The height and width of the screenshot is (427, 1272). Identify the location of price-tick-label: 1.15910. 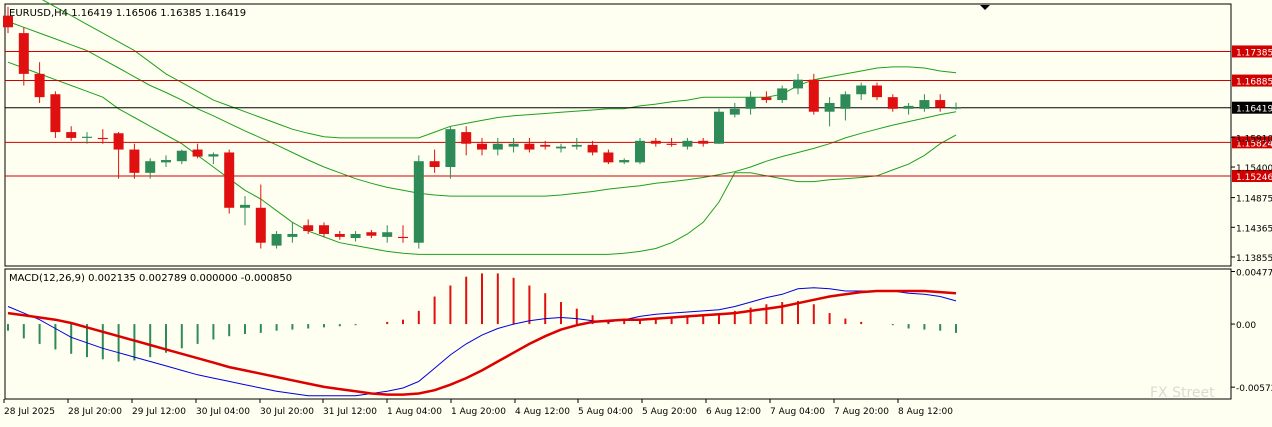
(1254, 139).